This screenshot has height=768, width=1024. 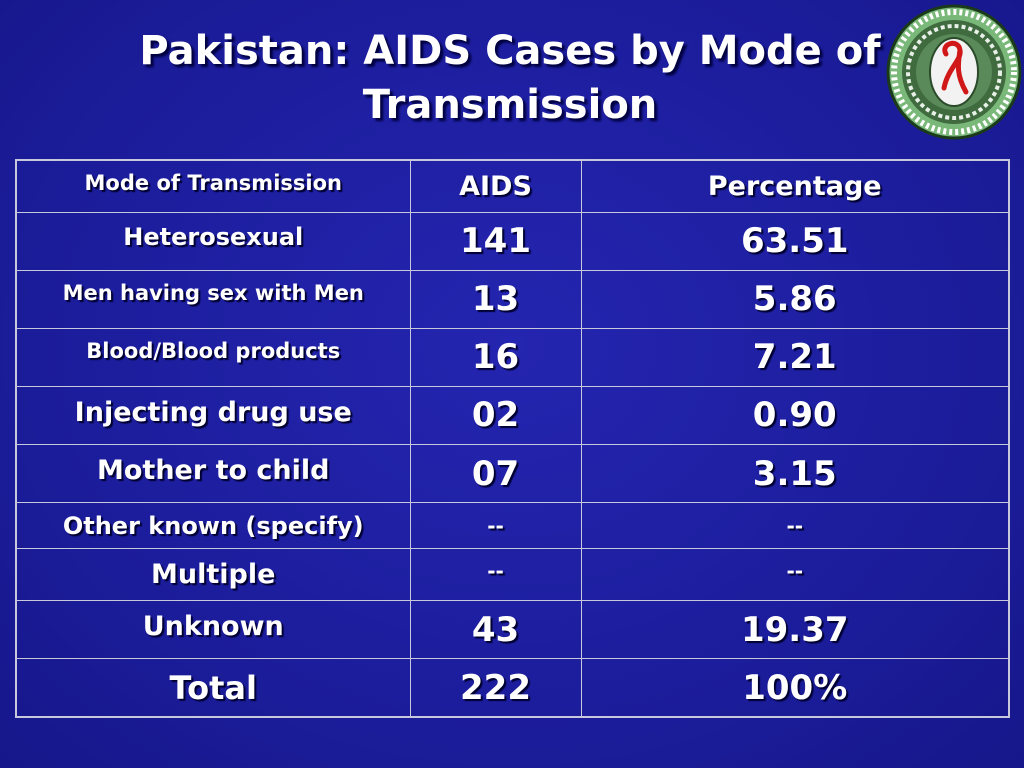 I want to click on row-aids: 02, so click(x=495, y=415).